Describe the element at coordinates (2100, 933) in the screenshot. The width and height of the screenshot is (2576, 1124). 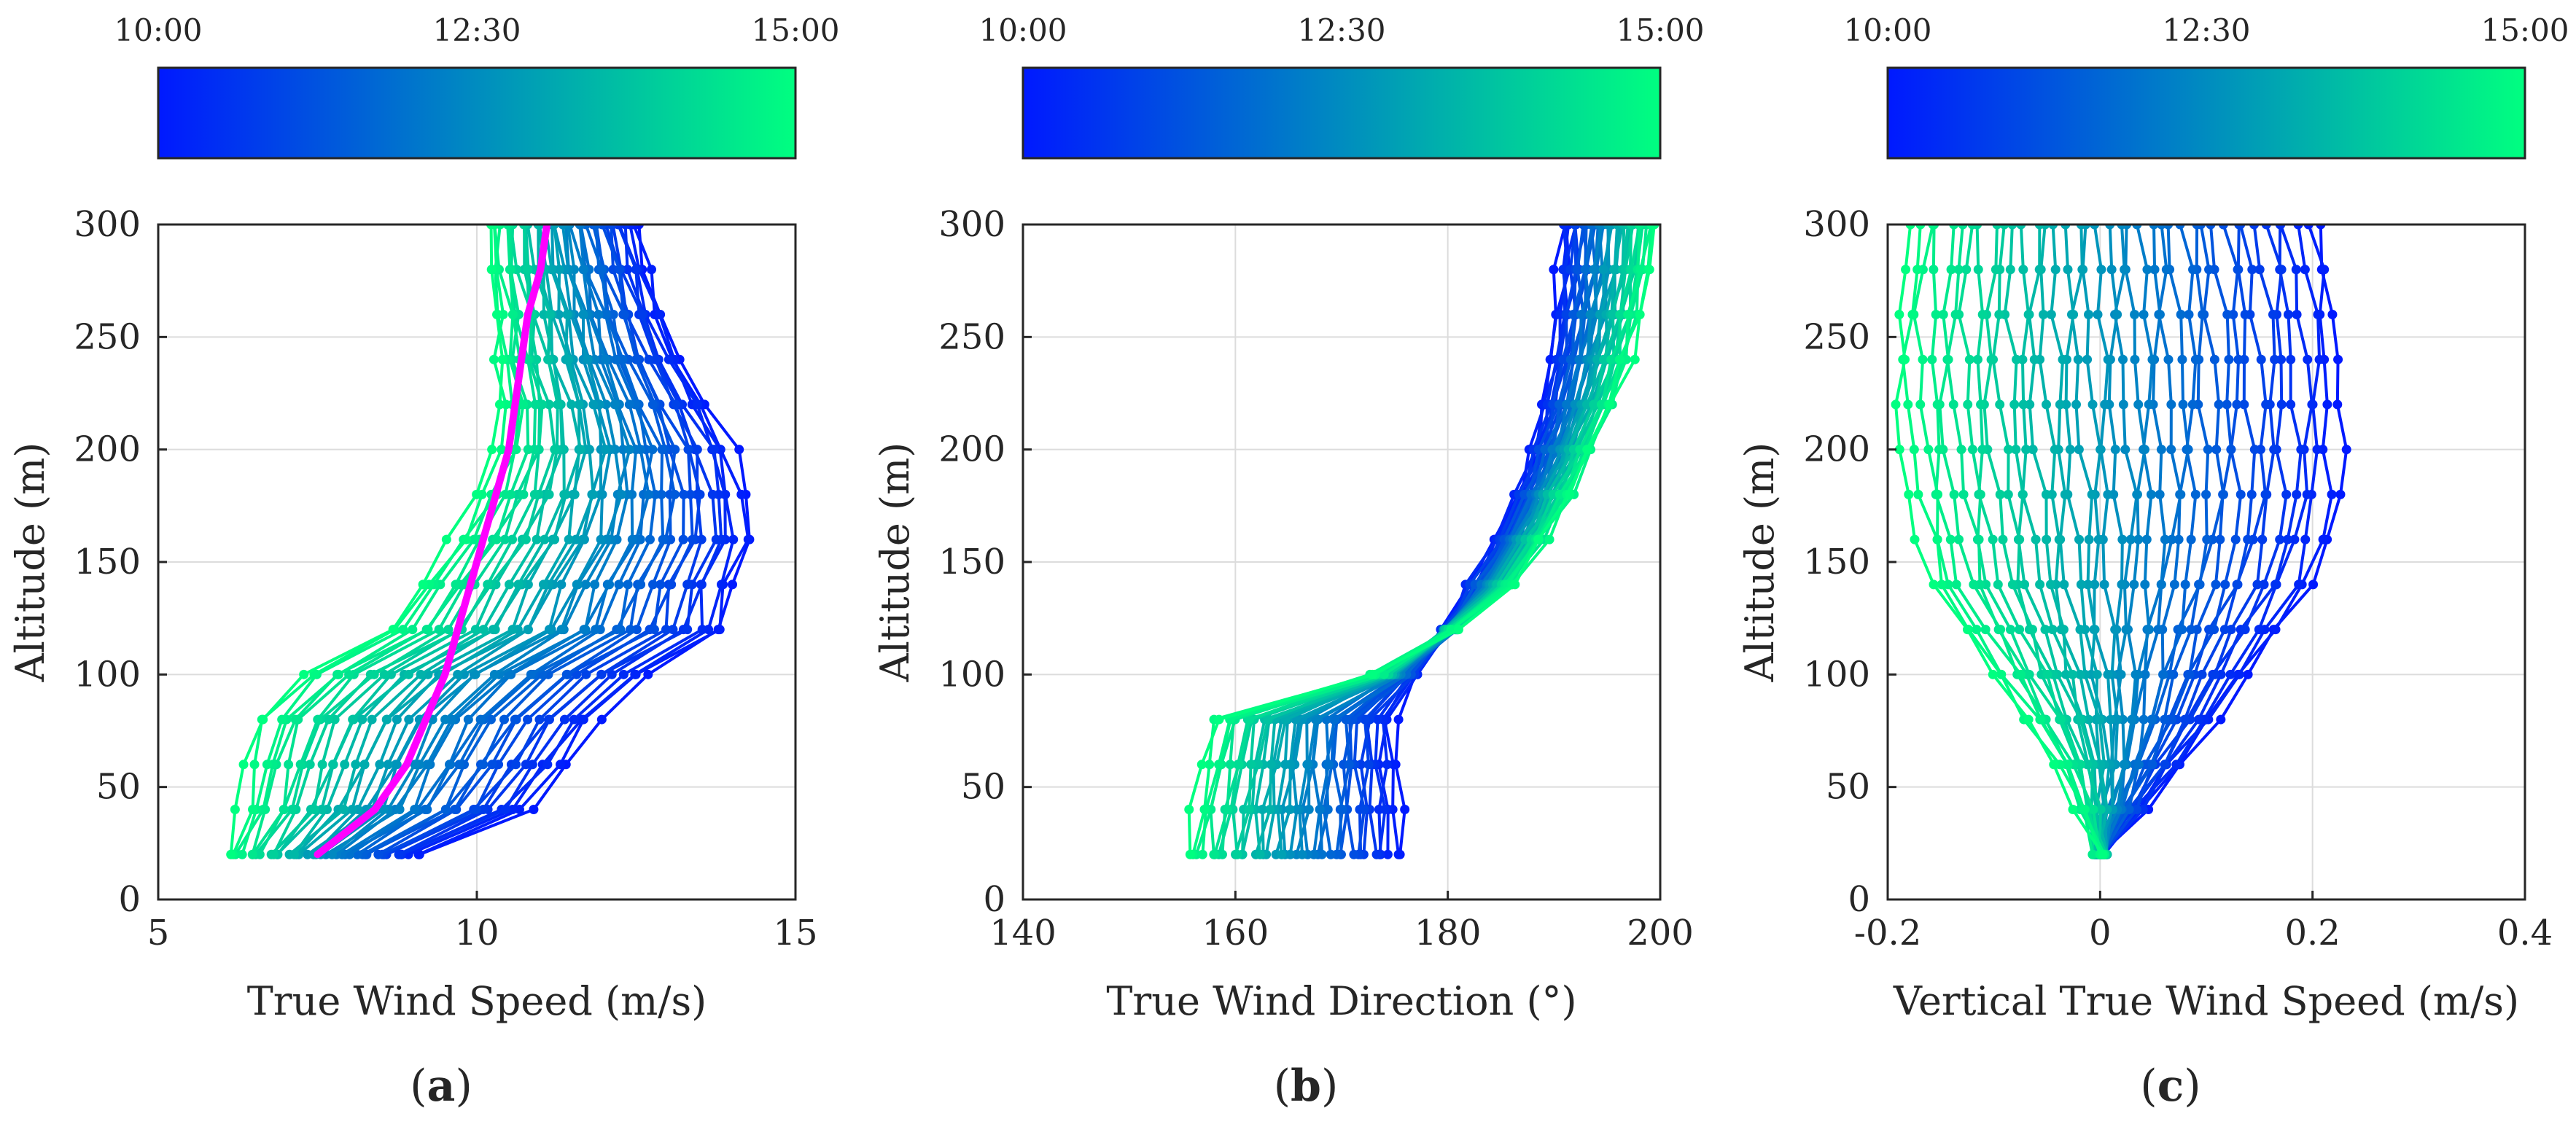
I see `x-tick-label: 0` at that location.